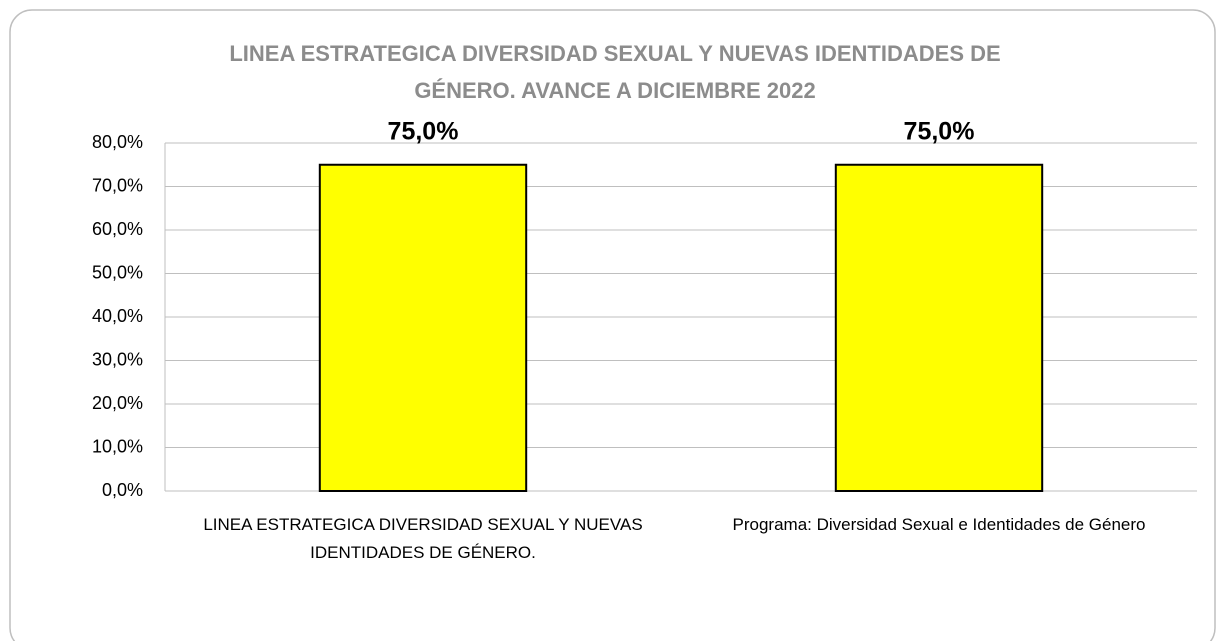 The width and height of the screenshot is (1225, 641). I want to click on y-tick-label: 60,0%, so click(117, 229).